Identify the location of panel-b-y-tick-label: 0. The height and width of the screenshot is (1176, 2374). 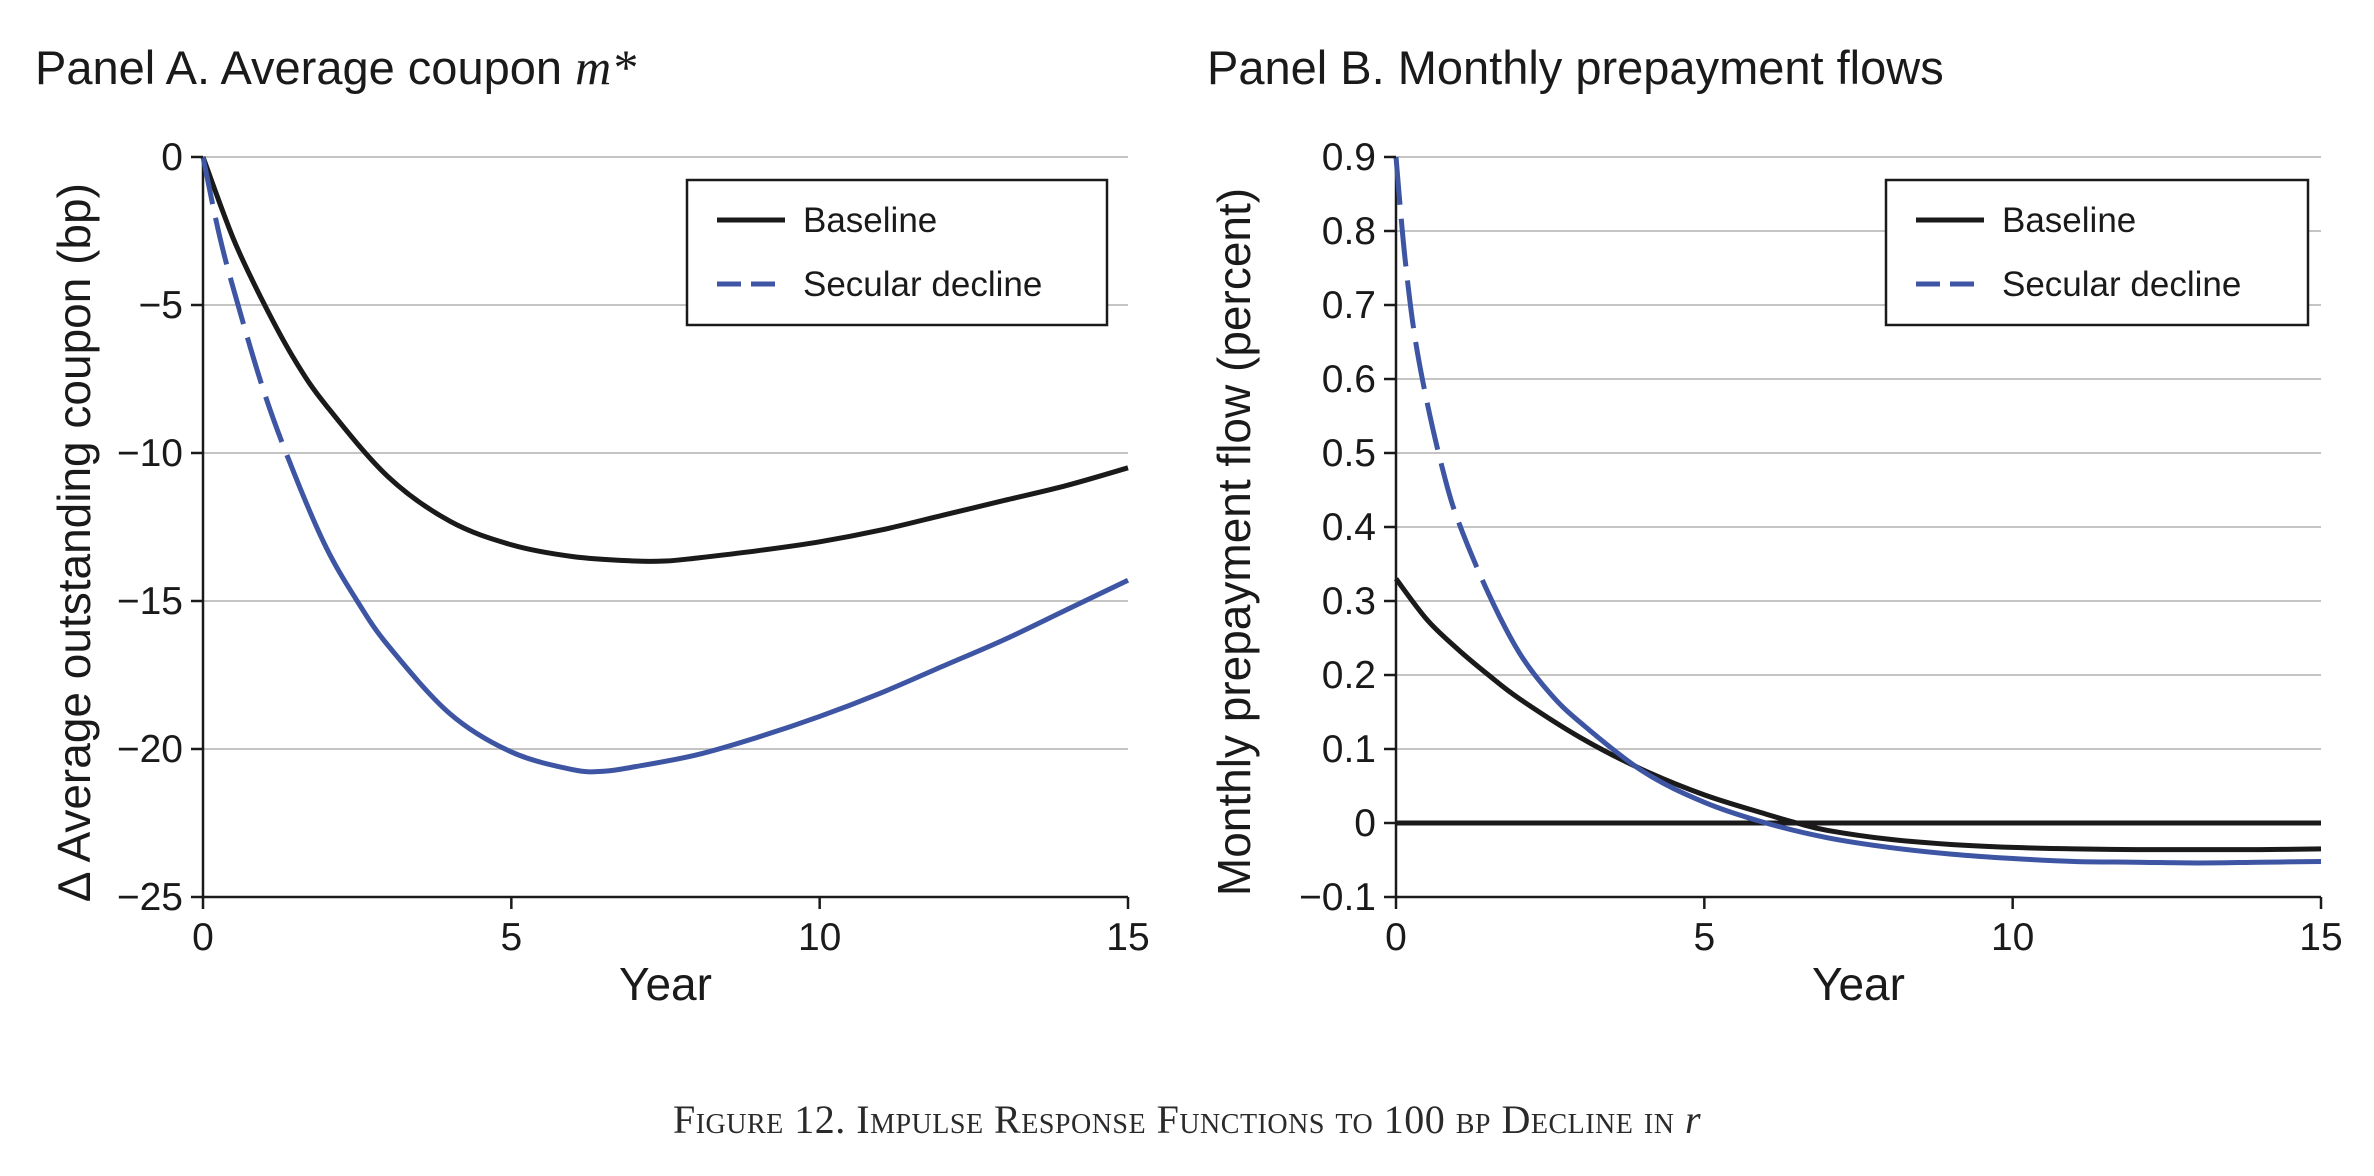
(1365, 823).